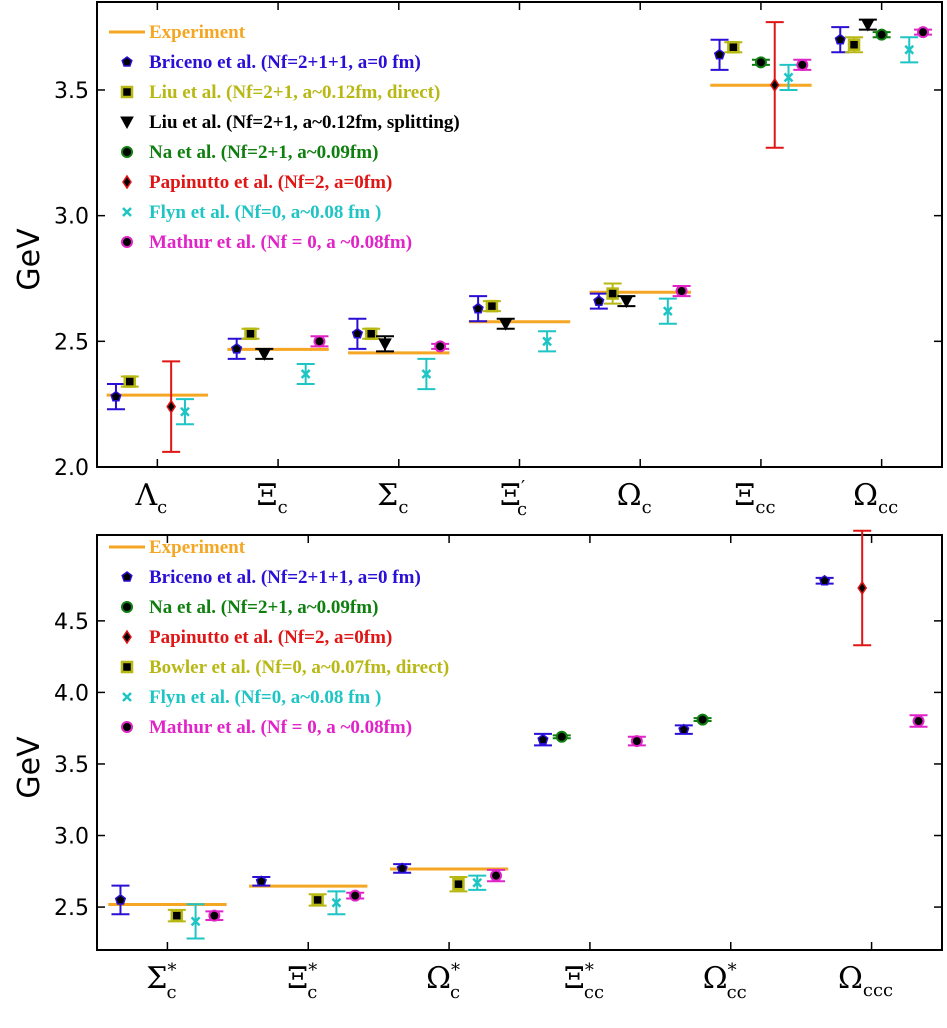 Image resolution: width=947 pixels, height=1028 pixels. I want to click on legend-entry: Mathur et al. (Nf = 0, a ~0.08fm), so click(280, 242).